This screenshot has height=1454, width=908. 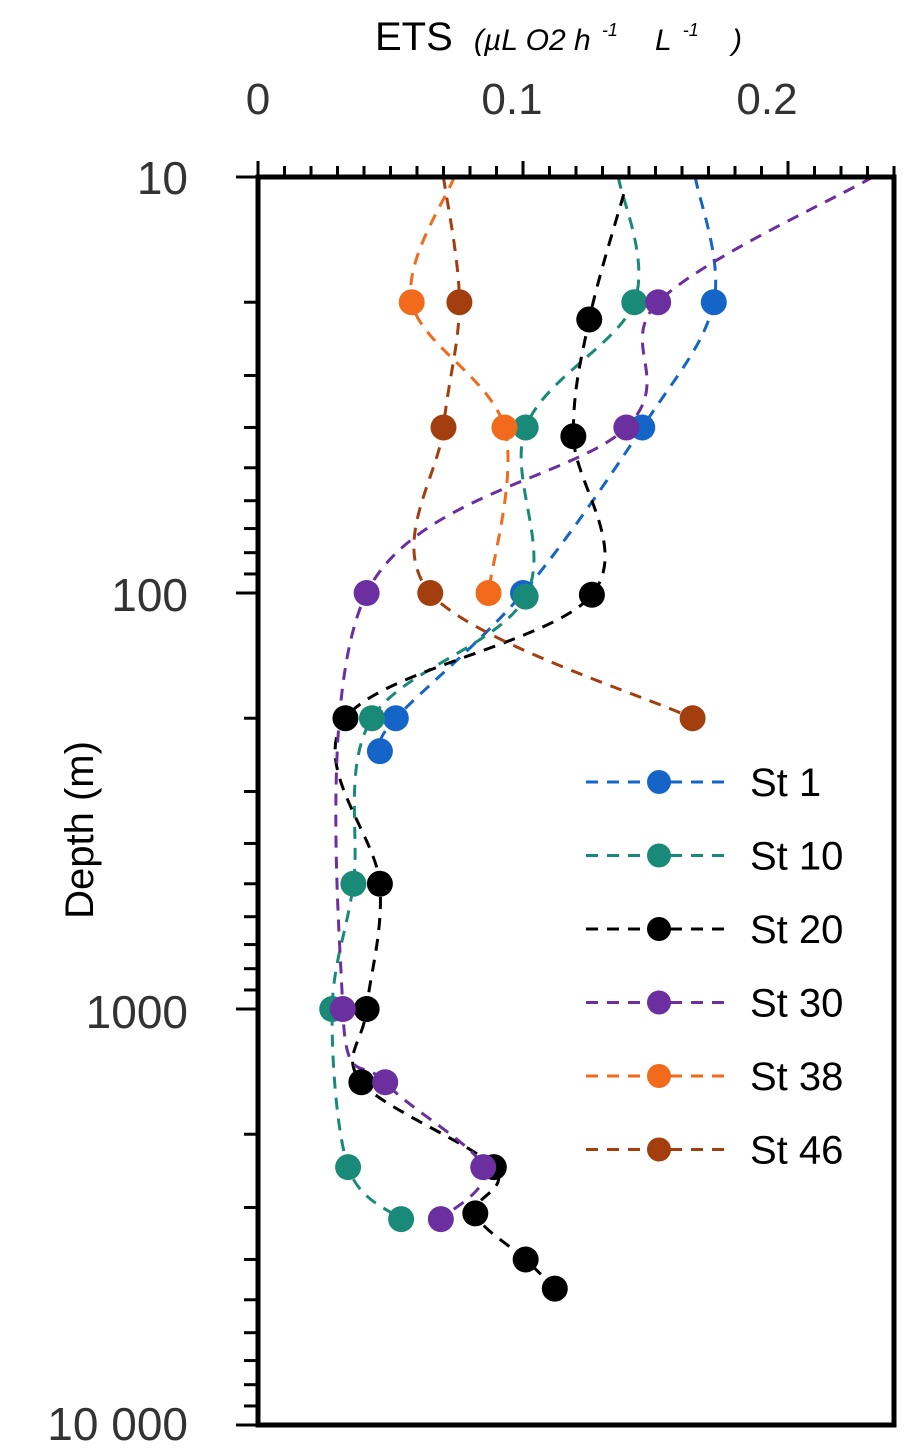 I want to click on legend-label: St 30, so click(x=796, y=1004).